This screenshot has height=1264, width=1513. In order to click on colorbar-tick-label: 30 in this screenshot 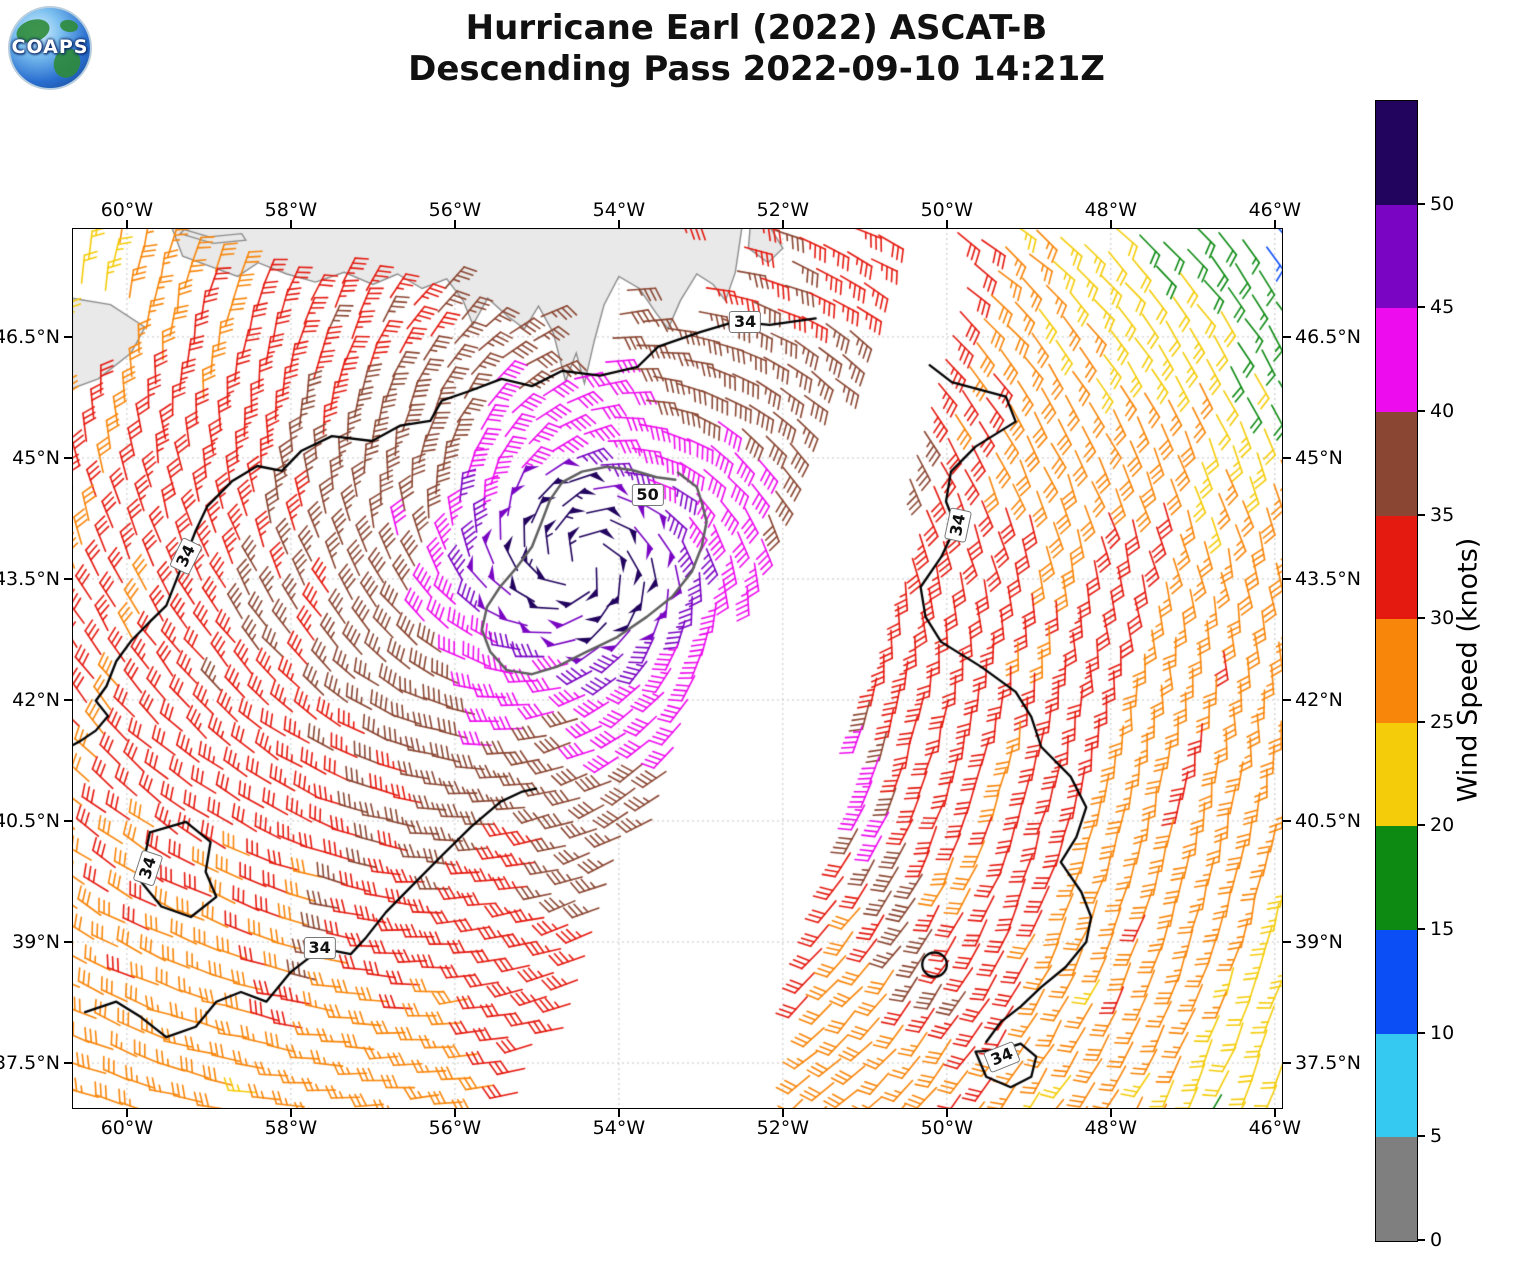, I will do `click(1442, 618)`.